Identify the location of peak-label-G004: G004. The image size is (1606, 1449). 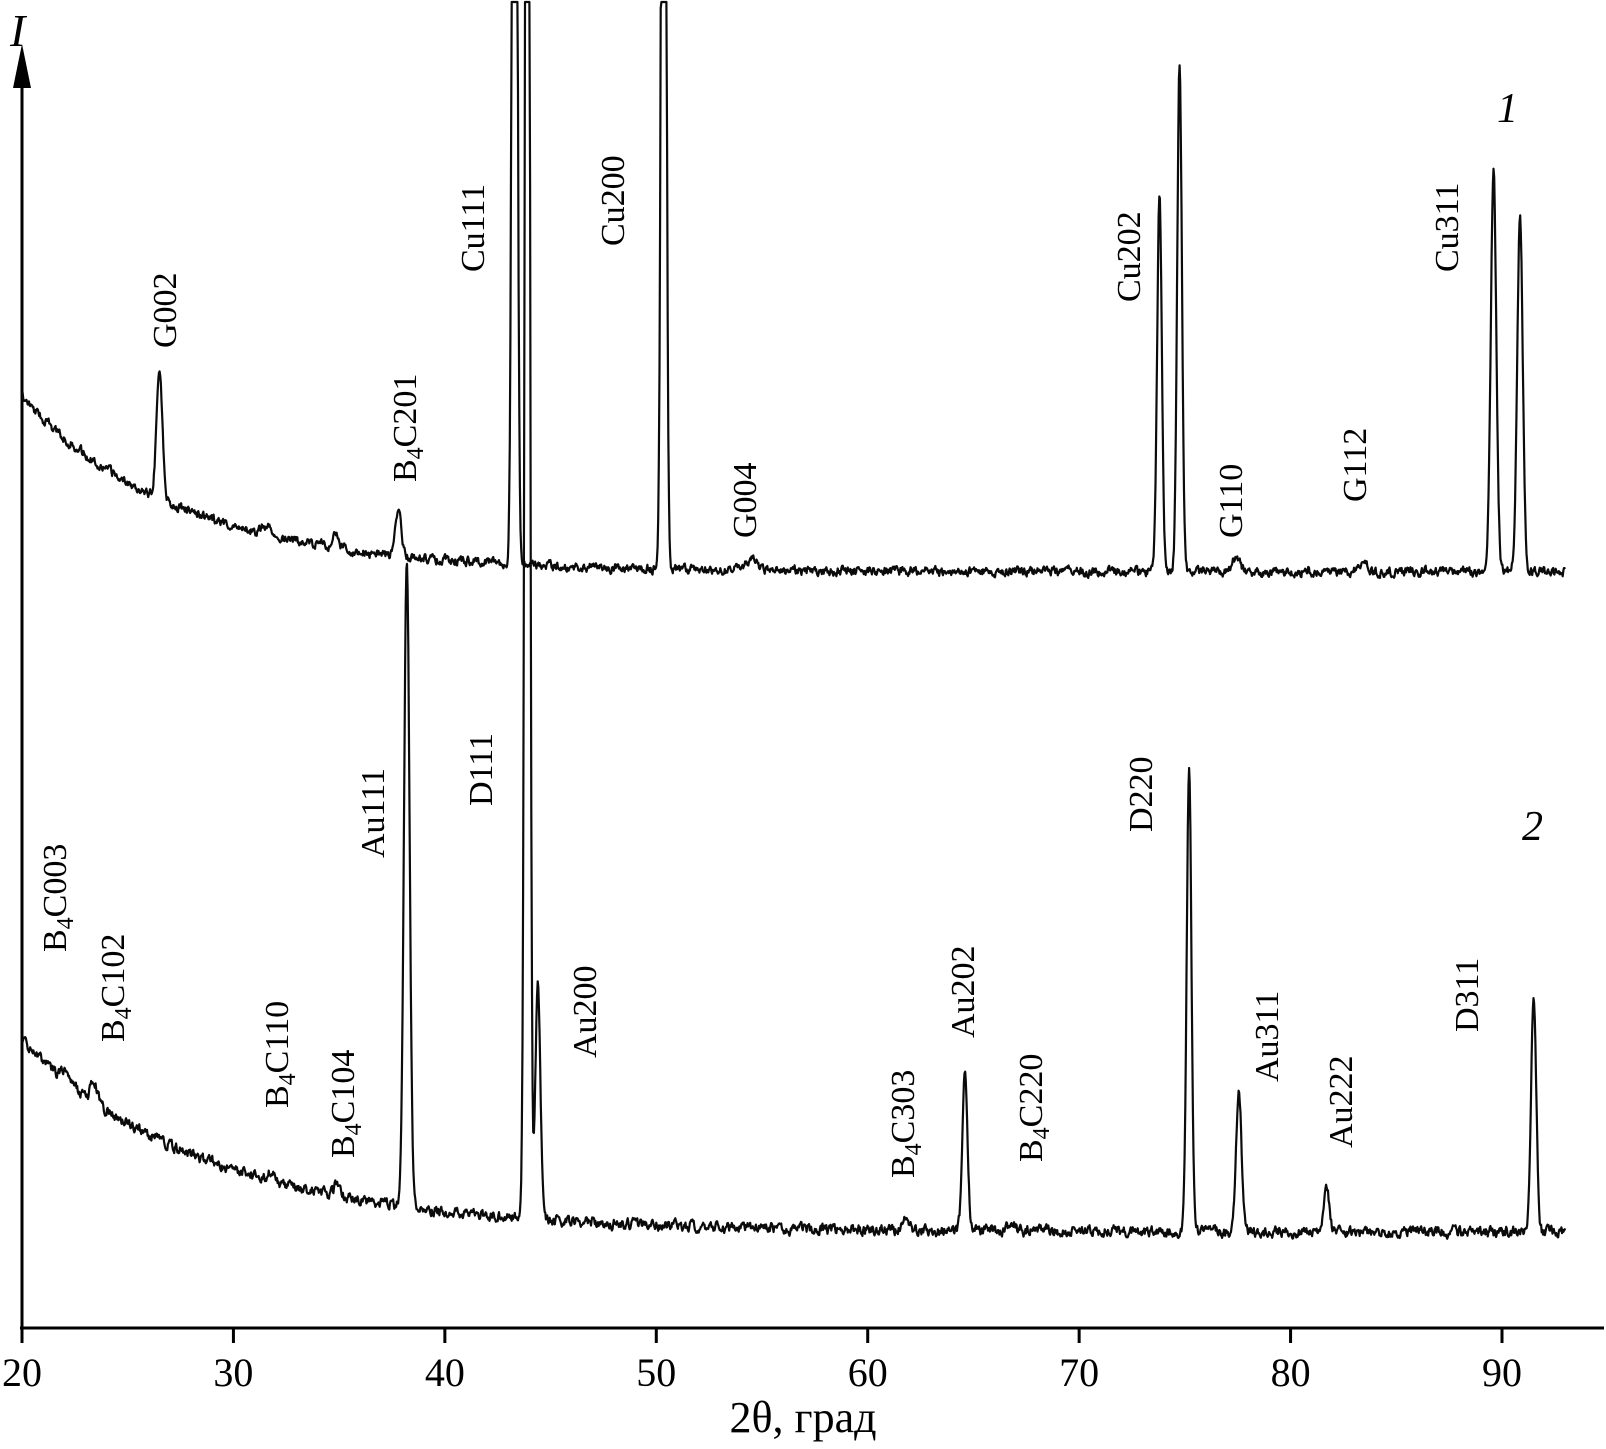
(745, 500).